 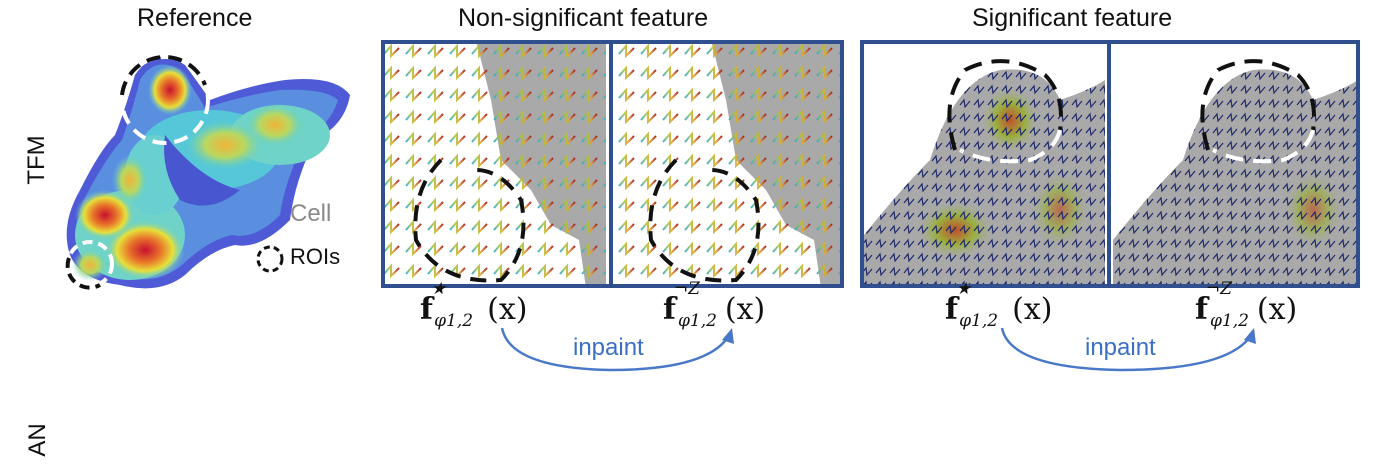 What do you see at coordinates (270, 259) in the screenshot?
I see `legend-roi-icon` at bounding box center [270, 259].